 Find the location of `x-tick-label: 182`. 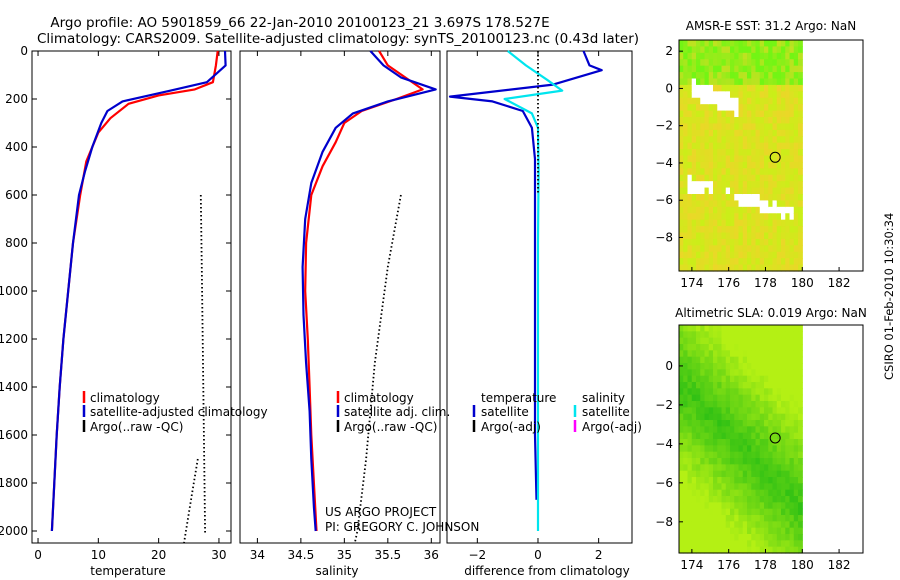

x-tick-label: 182 is located at coordinates (839, 283).